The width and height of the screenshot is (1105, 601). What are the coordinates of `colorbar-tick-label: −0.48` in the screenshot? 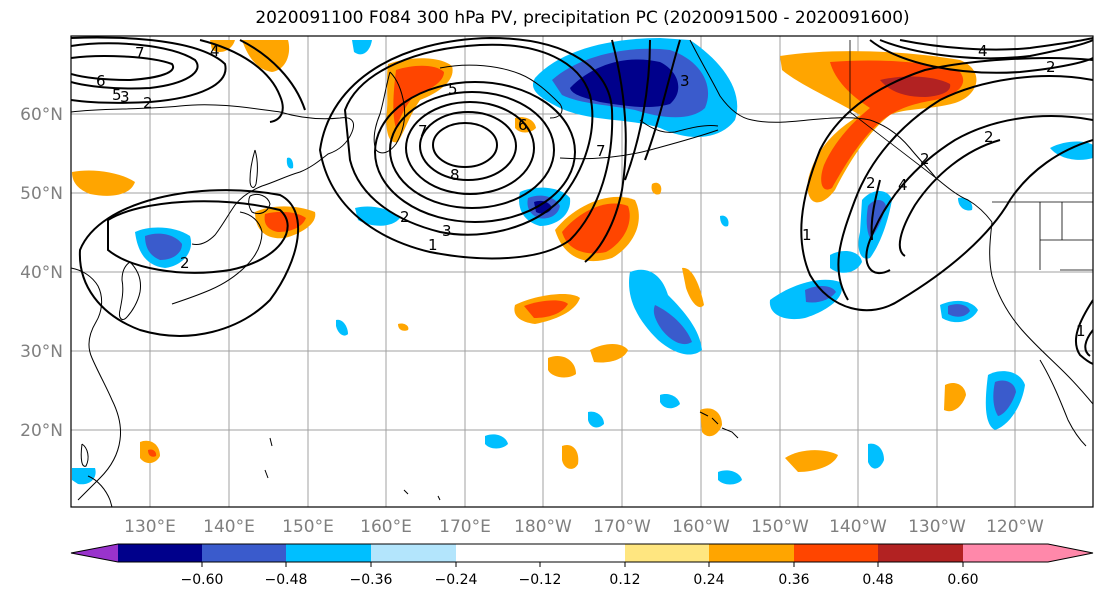 It's located at (286, 580).